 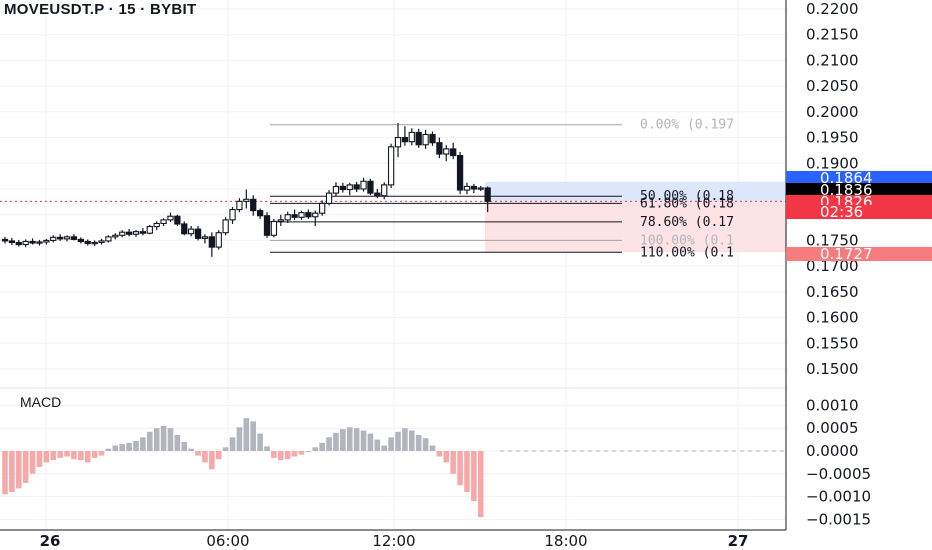 What do you see at coordinates (832, 163) in the screenshot?
I see `price-tick-label: 0.1900` at bounding box center [832, 163].